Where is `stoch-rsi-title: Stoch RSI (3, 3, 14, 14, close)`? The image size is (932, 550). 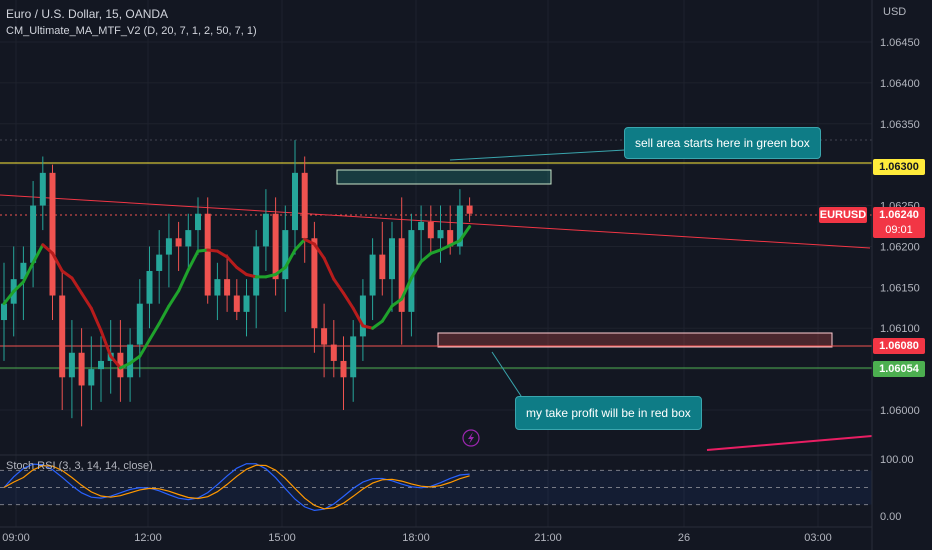
stoch-rsi-title: Stoch RSI (3, 3, 14, 14, close) is located at coordinates (79, 466).